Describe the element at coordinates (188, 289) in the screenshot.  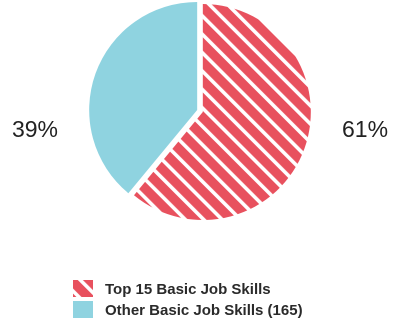
I see `legend-label-top-15: Top 15 Basic Job Skills` at that location.